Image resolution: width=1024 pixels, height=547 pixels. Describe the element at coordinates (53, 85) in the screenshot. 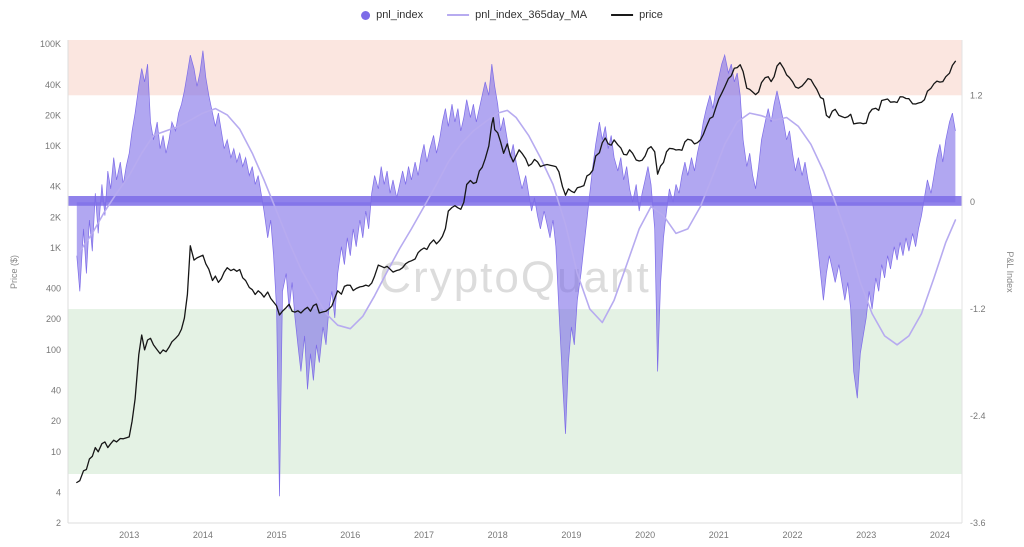

I see `left-axis-tick-label: 40K` at that location.